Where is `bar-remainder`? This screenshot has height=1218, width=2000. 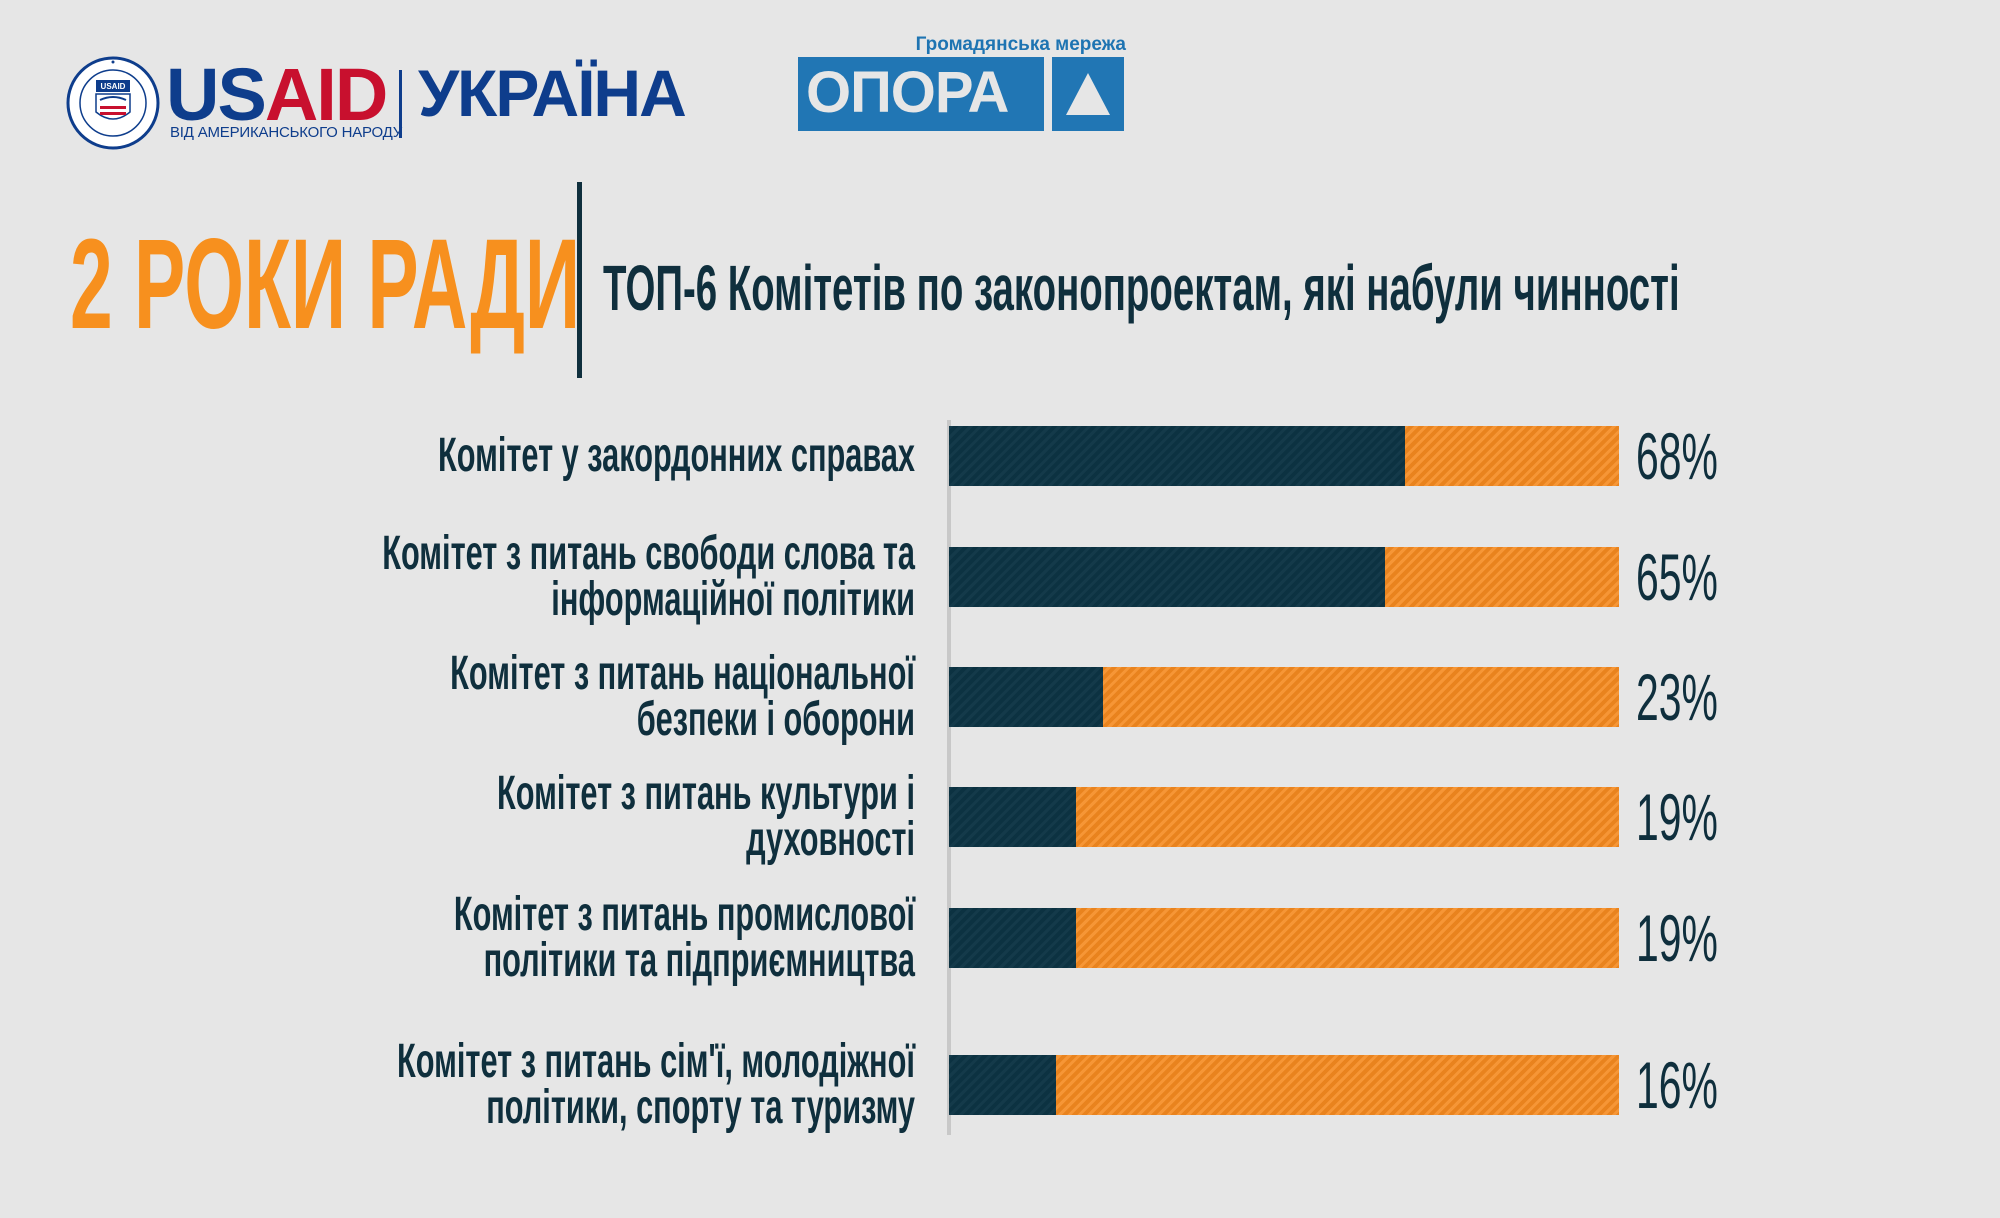 bar-remainder is located at coordinates (1284, 1085).